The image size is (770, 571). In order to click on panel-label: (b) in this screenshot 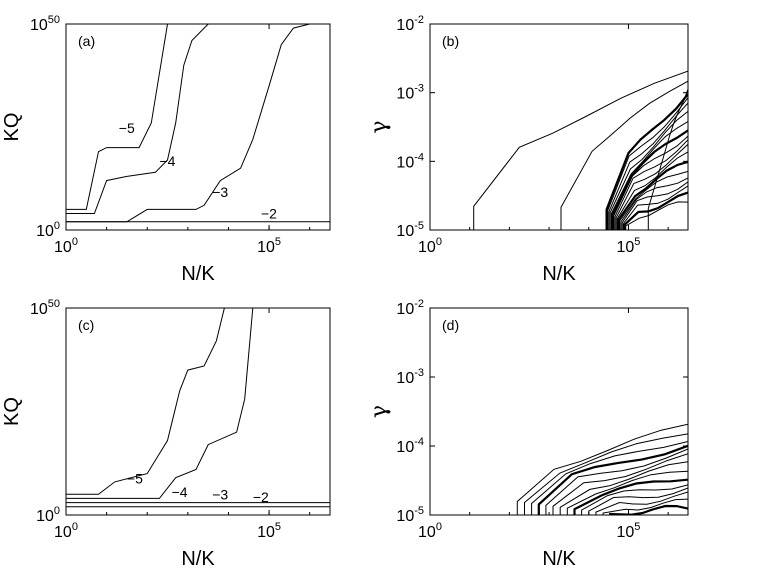, I will do `click(450, 41)`.